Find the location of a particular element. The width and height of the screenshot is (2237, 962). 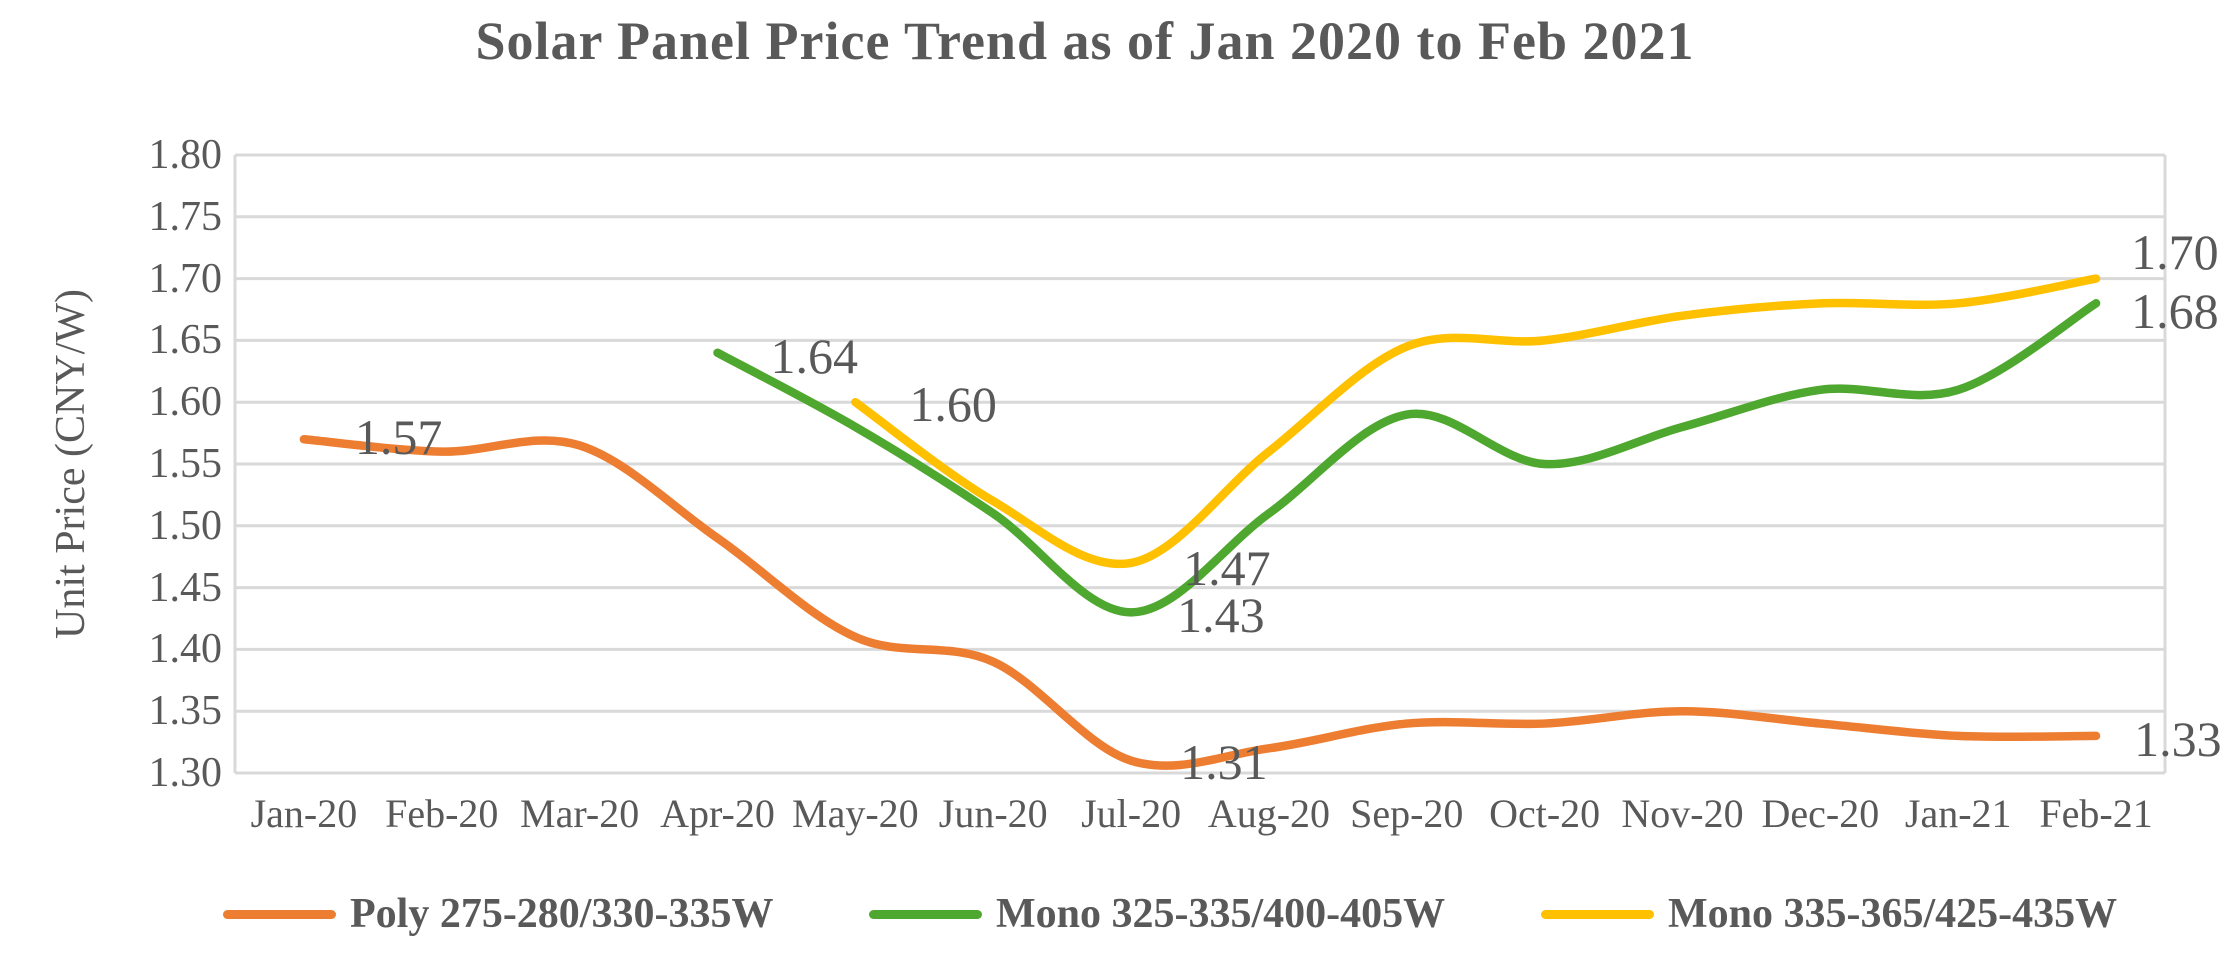

x-tick-label: Nov-20 is located at coordinates (1682, 813).